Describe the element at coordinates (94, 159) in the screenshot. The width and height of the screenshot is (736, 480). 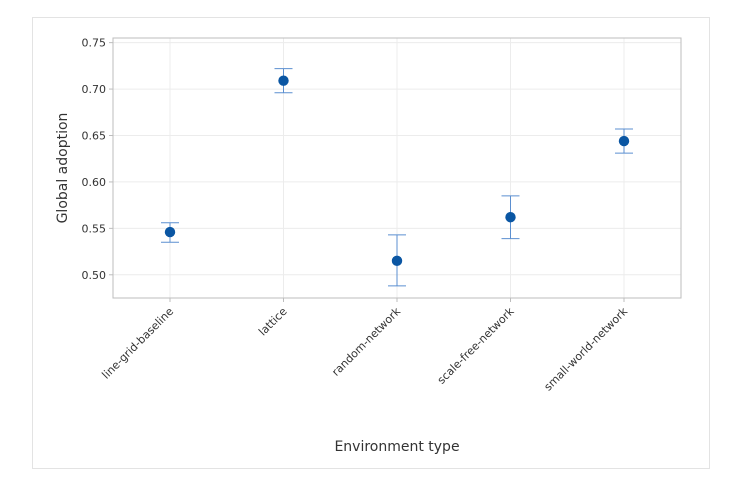
I see `y-tick-labels: 0.50 0.55 0.60 0.65 0.70 0.75` at that location.